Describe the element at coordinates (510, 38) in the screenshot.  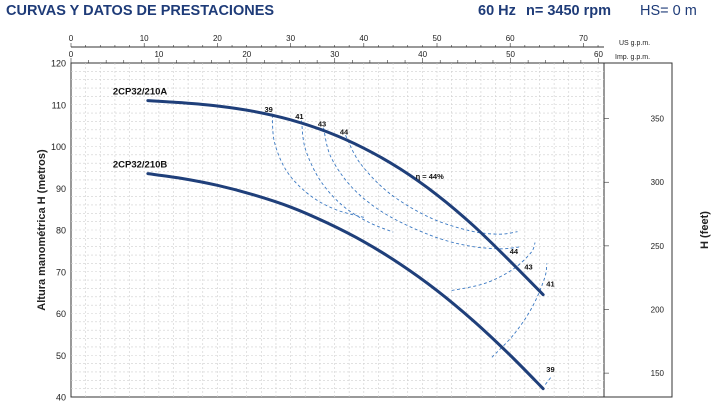
I see `us-tick-label: 60` at that location.